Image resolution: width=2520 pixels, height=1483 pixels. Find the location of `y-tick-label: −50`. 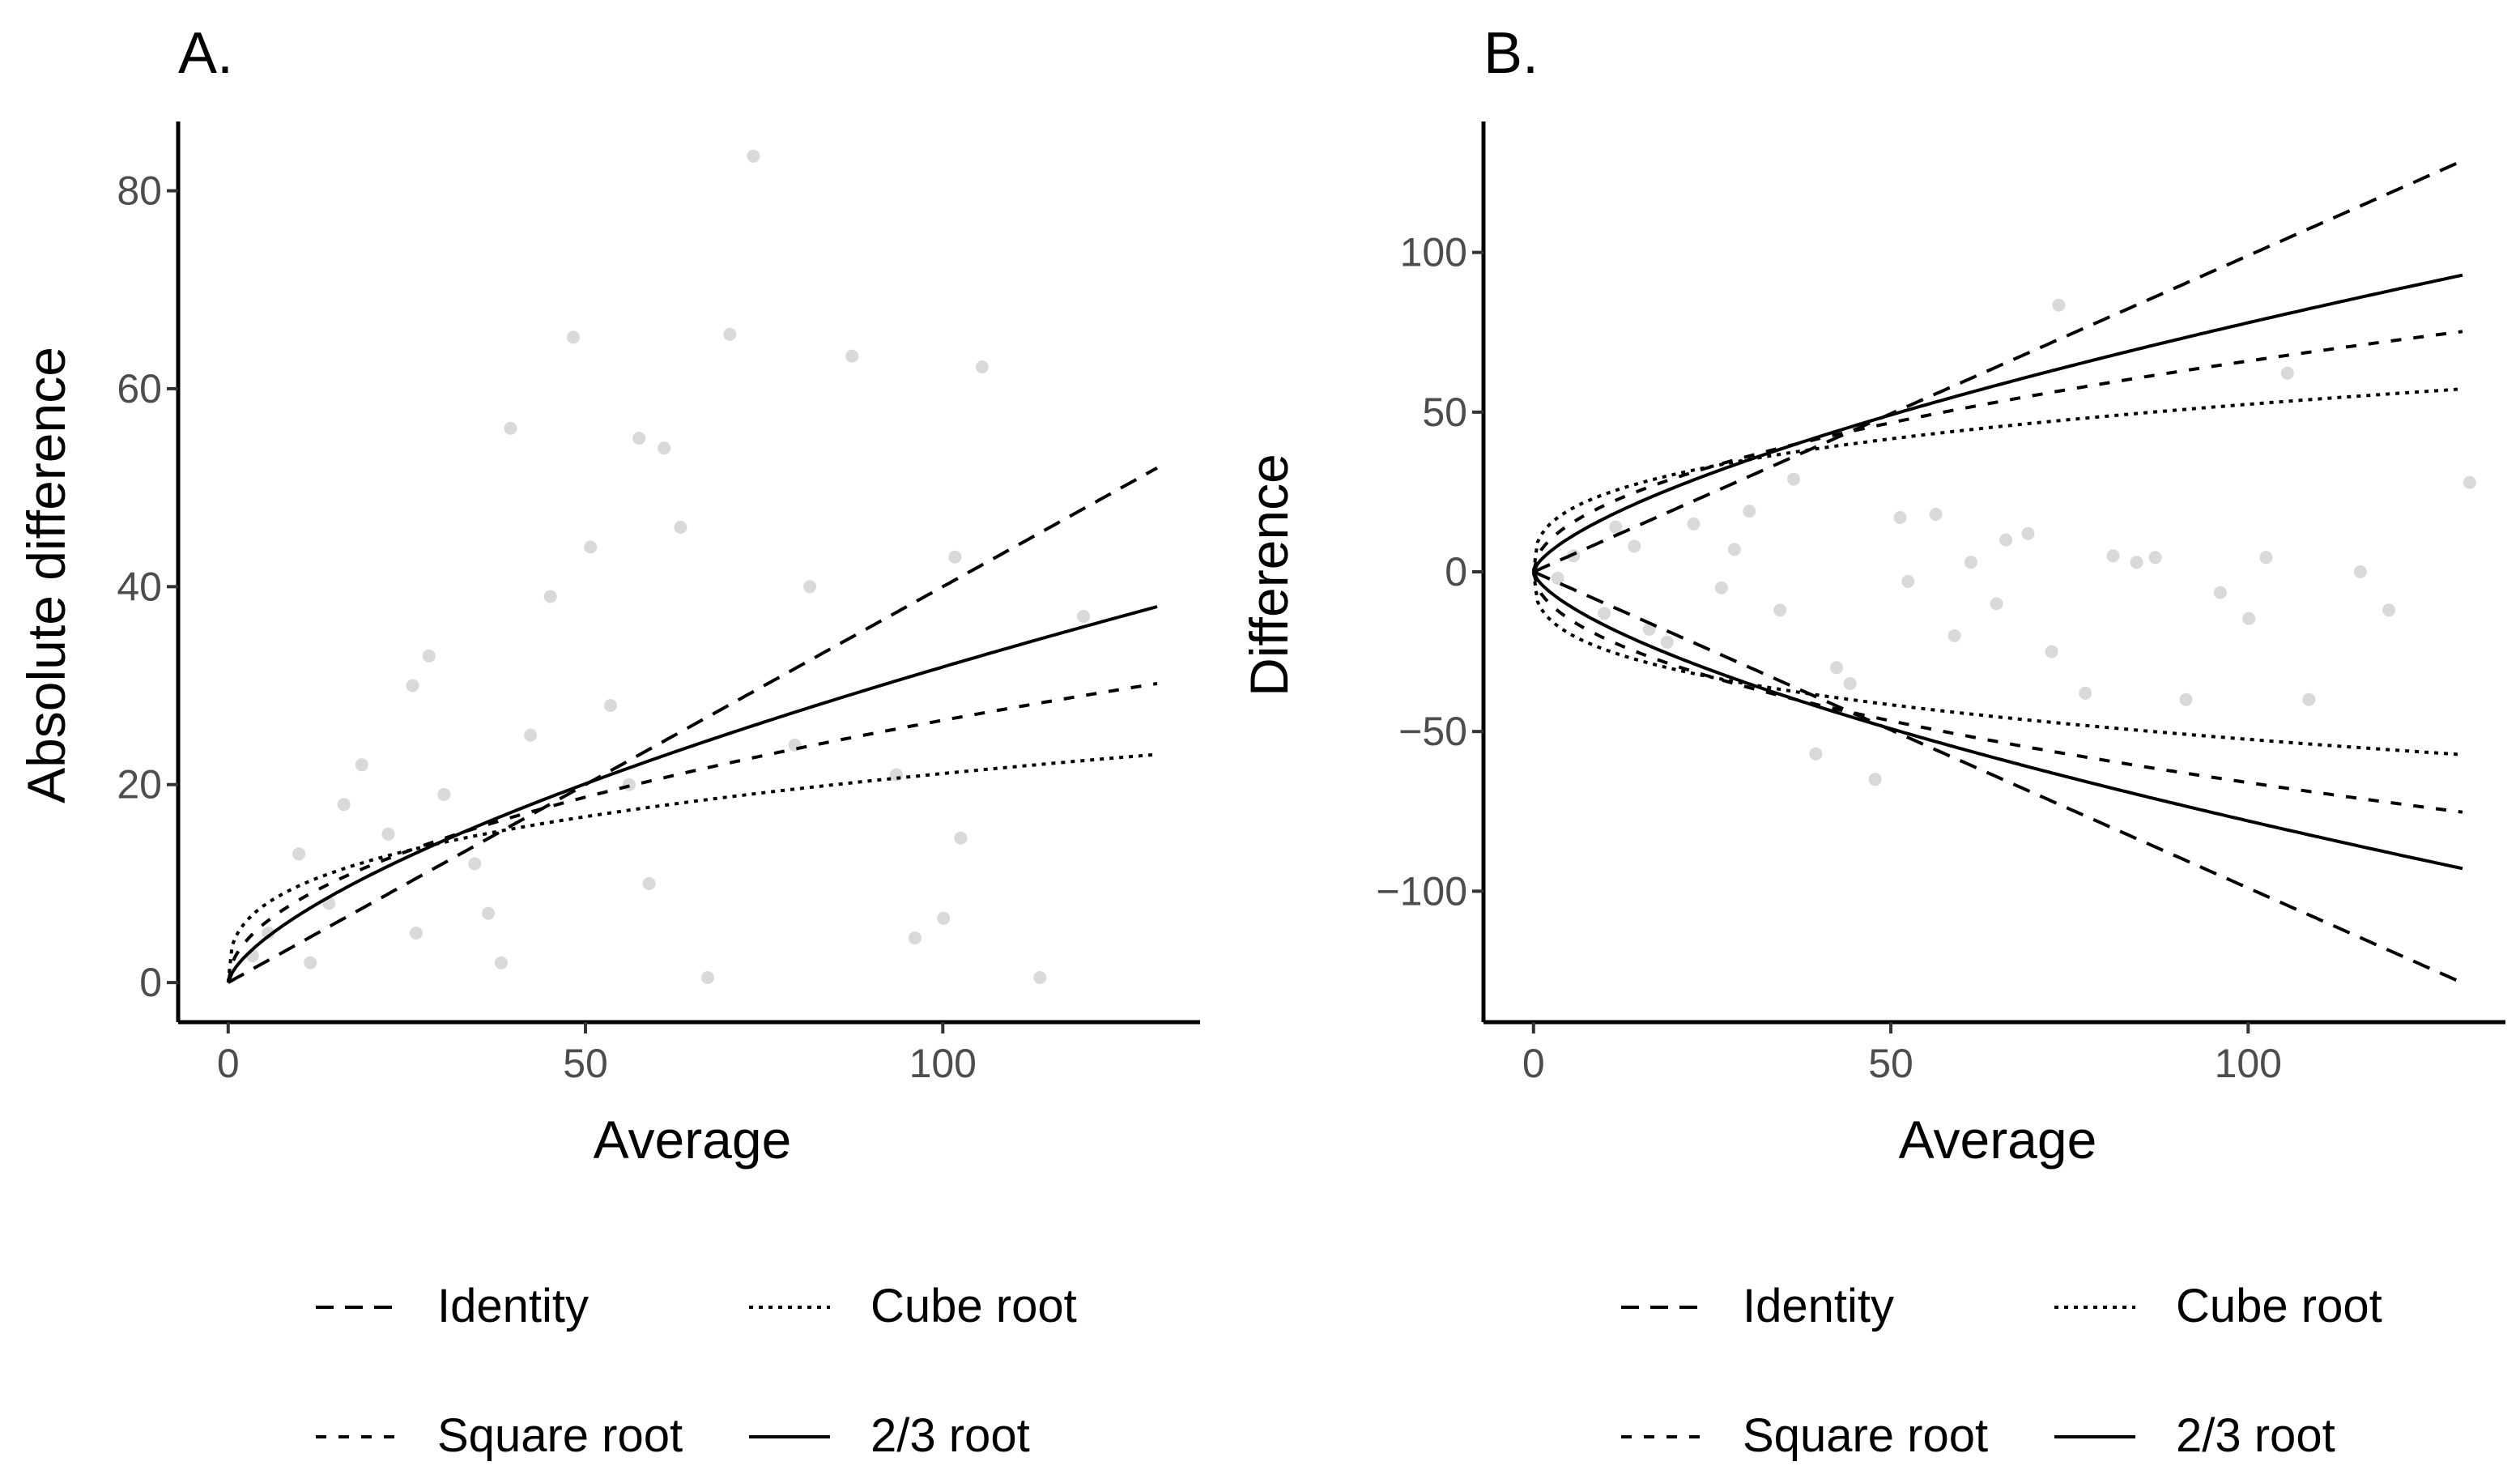

y-tick-label: −50 is located at coordinates (1432, 731).